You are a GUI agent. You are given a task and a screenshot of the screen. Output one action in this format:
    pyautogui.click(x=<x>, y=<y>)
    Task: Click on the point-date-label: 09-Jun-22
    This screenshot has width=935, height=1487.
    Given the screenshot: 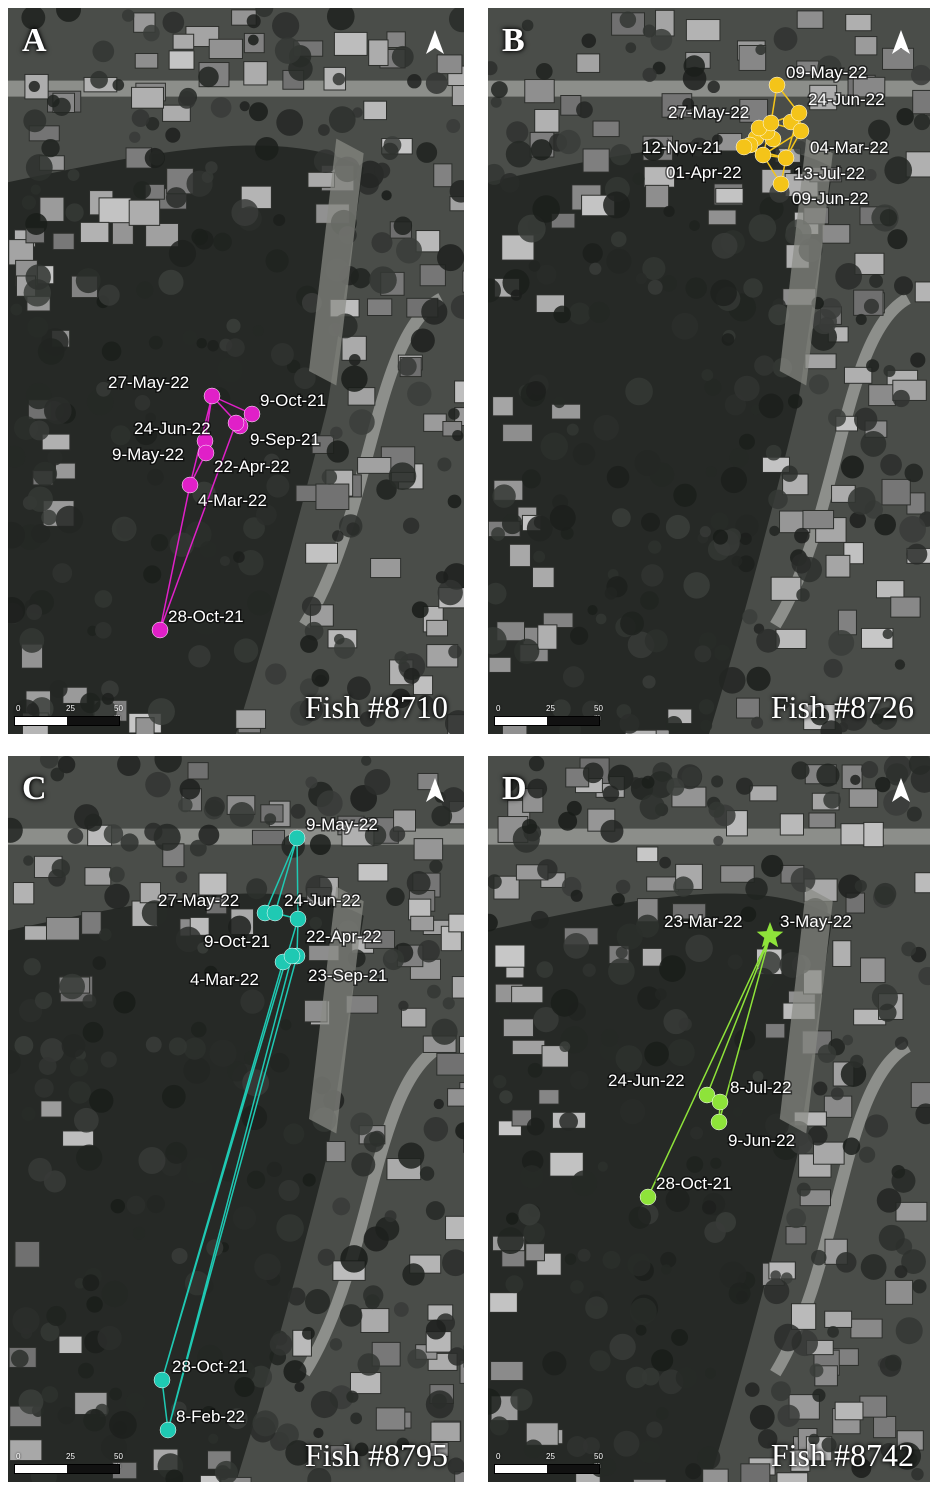 What is the action you would take?
    pyautogui.click(x=830, y=198)
    